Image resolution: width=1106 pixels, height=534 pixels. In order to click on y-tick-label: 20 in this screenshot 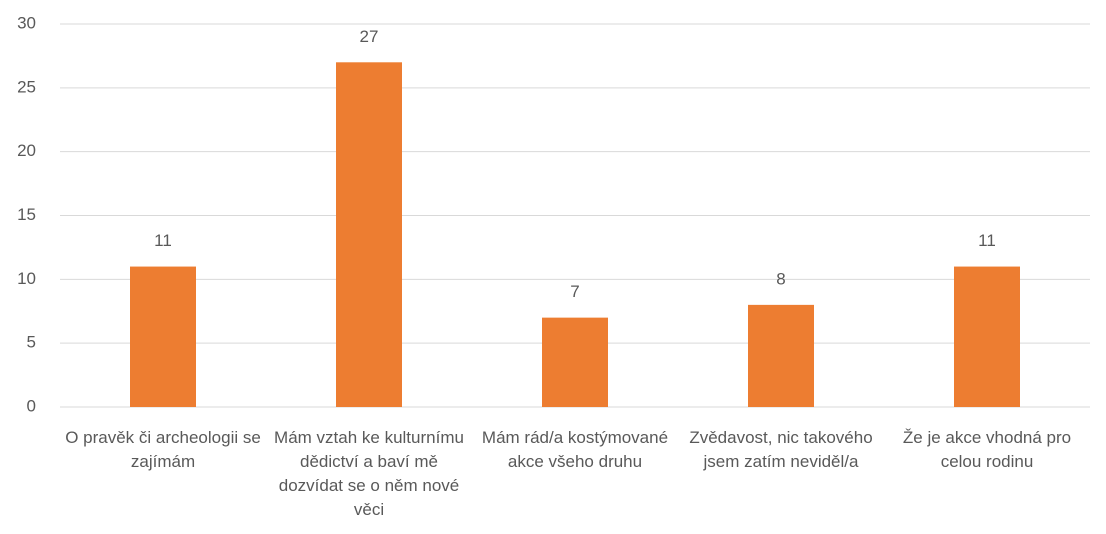, I will do `click(26, 150)`.